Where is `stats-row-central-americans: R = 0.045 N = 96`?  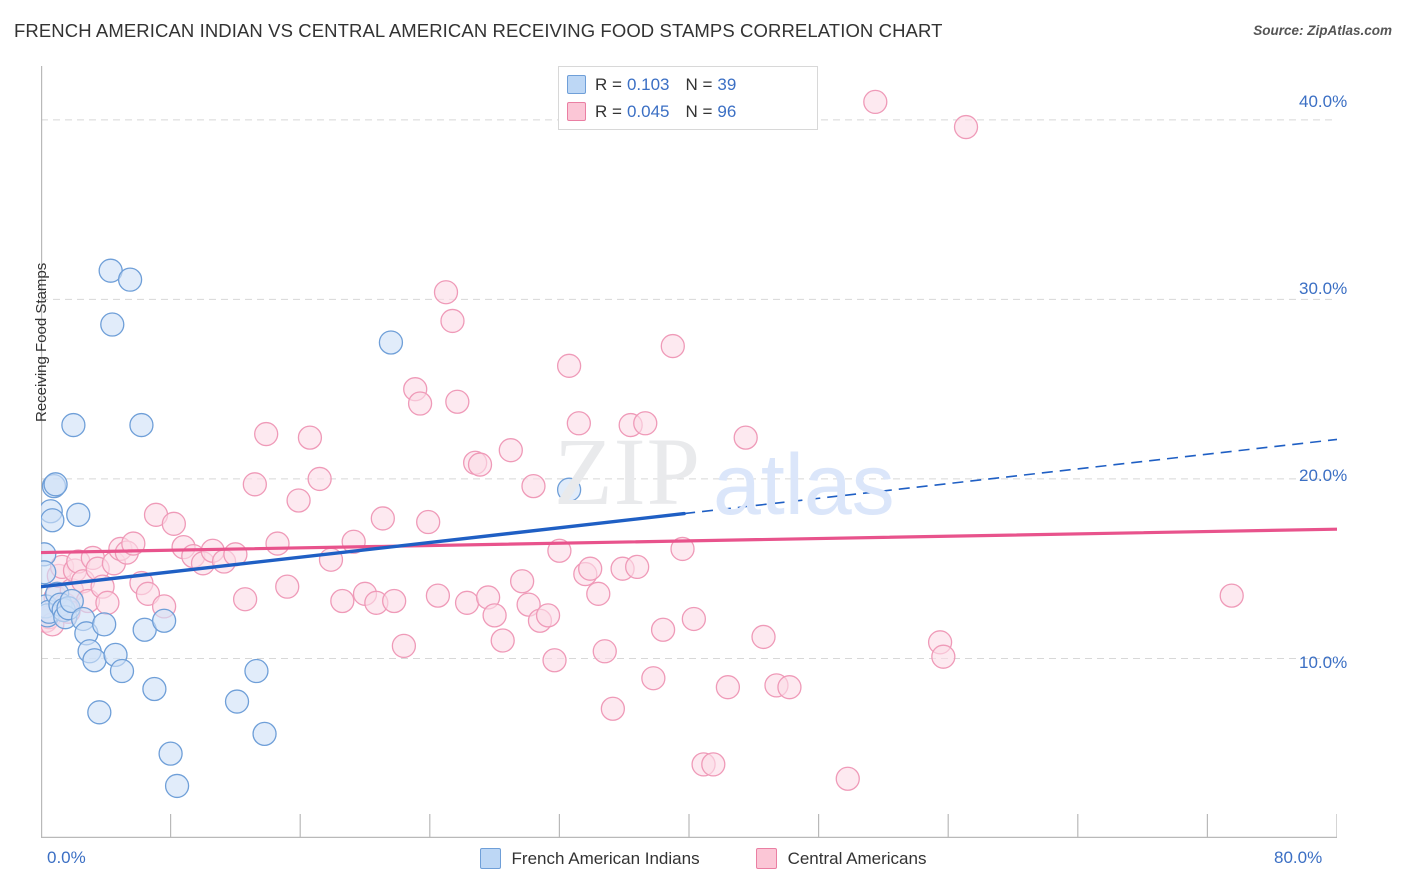
stats-row-central-americans: R = 0.045 N = 96 is located at coordinates (688, 111).